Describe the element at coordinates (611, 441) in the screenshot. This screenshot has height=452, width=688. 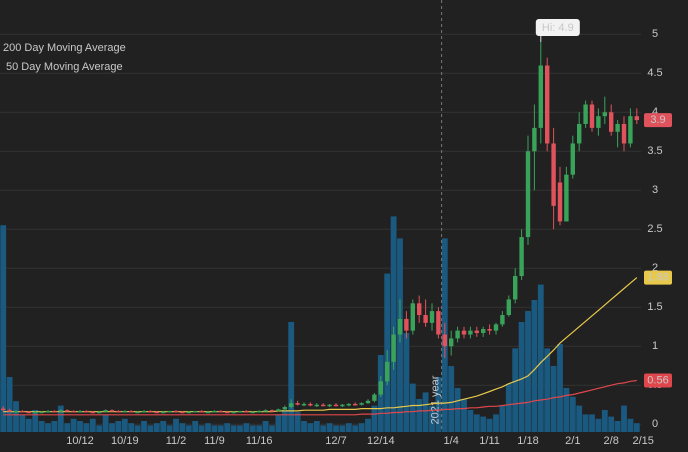
I see `x-tick-label: 2/8` at that location.